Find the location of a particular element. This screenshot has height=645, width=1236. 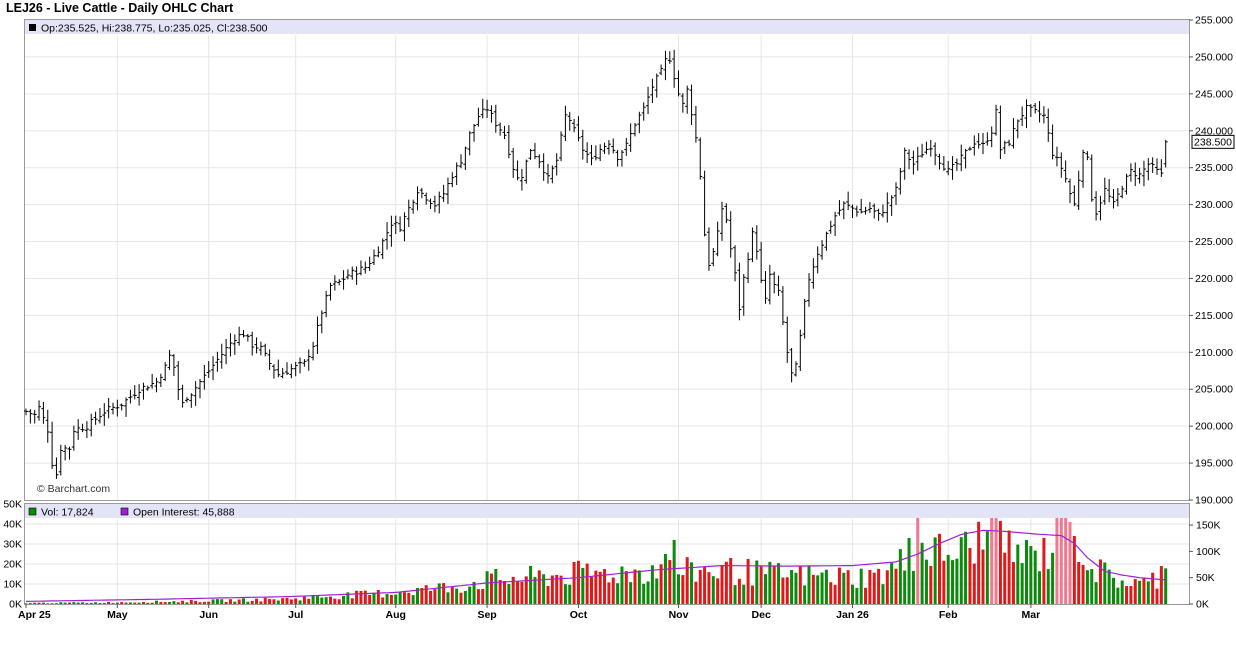

volume-bars is located at coordinates (596, 558).